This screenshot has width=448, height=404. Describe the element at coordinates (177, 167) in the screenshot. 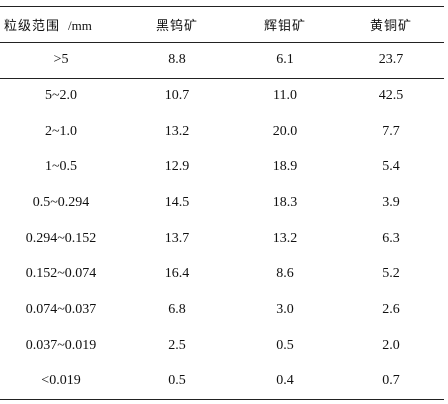

I see `cell-wolframite: 12.9` at that location.